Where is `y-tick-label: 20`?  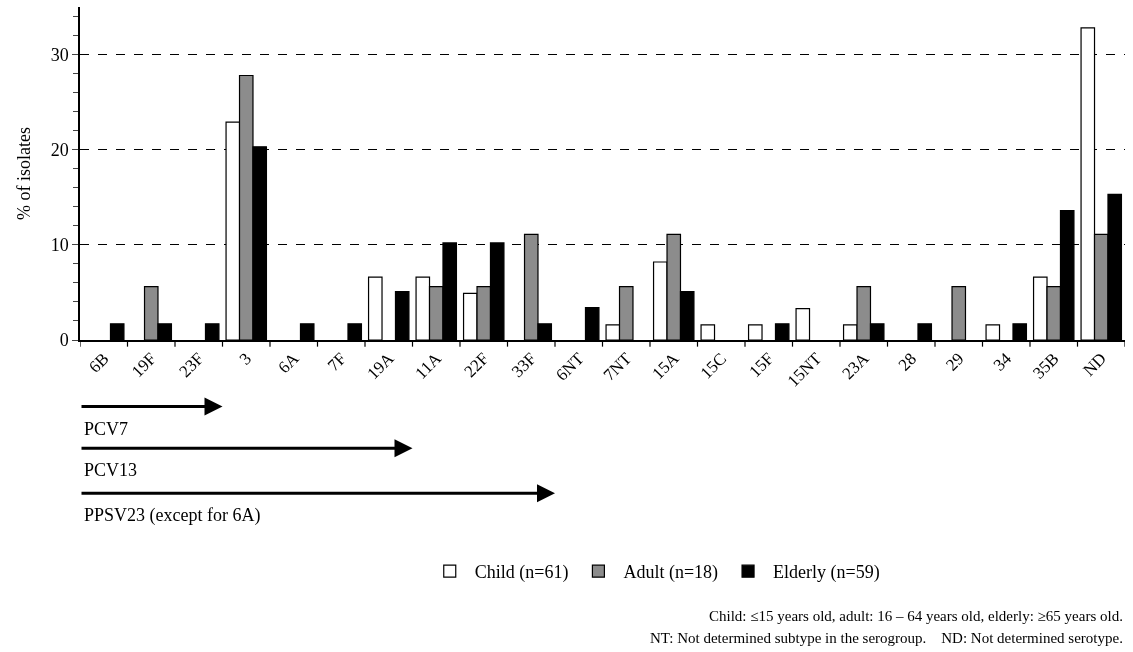 y-tick-label: 20 is located at coordinates (59, 150).